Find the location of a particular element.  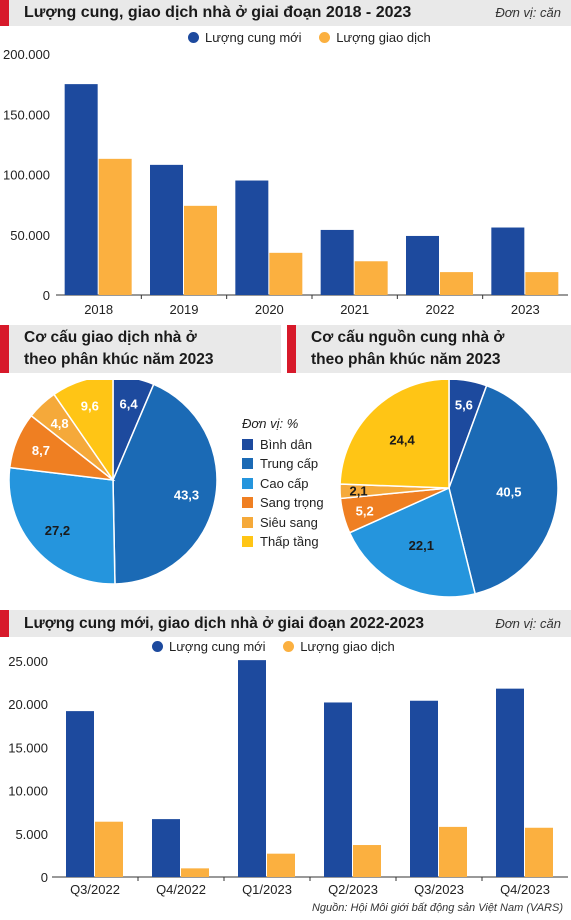

y-tick-label: 50.000 is located at coordinates (30, 235).